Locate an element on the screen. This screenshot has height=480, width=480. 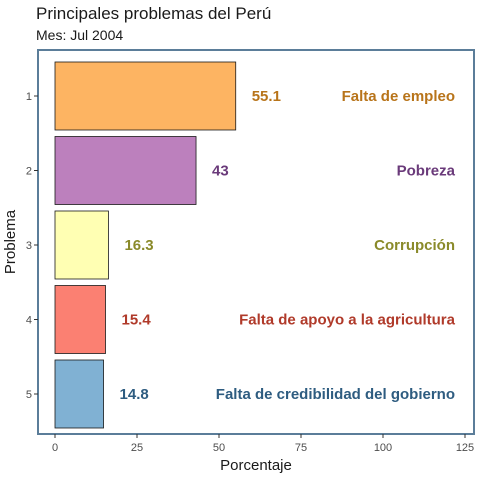
x-tick-label-25: 25 is located at coordinates (137, 448).